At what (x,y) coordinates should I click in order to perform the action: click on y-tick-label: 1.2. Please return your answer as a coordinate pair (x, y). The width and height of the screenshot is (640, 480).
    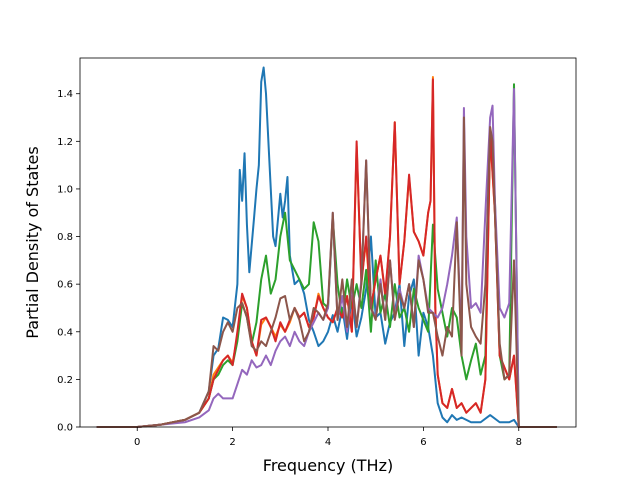
    Looking at the image, I should click on (65, 142).